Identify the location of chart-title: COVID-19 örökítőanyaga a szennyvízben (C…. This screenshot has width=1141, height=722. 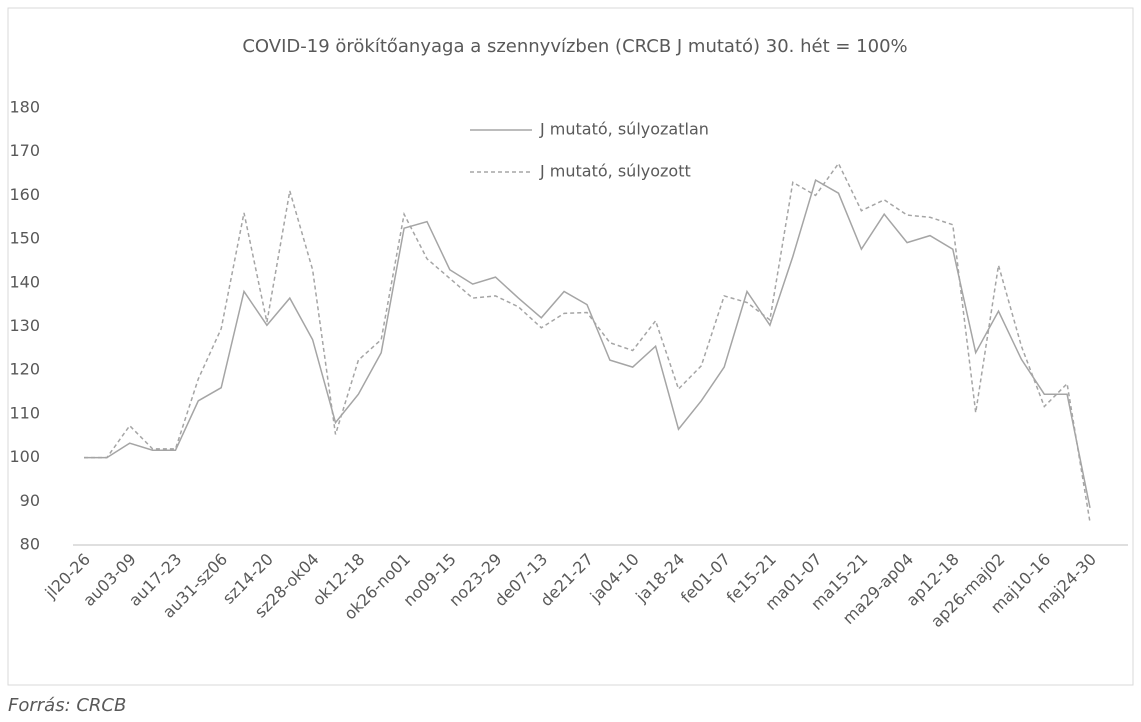
(574, 46).